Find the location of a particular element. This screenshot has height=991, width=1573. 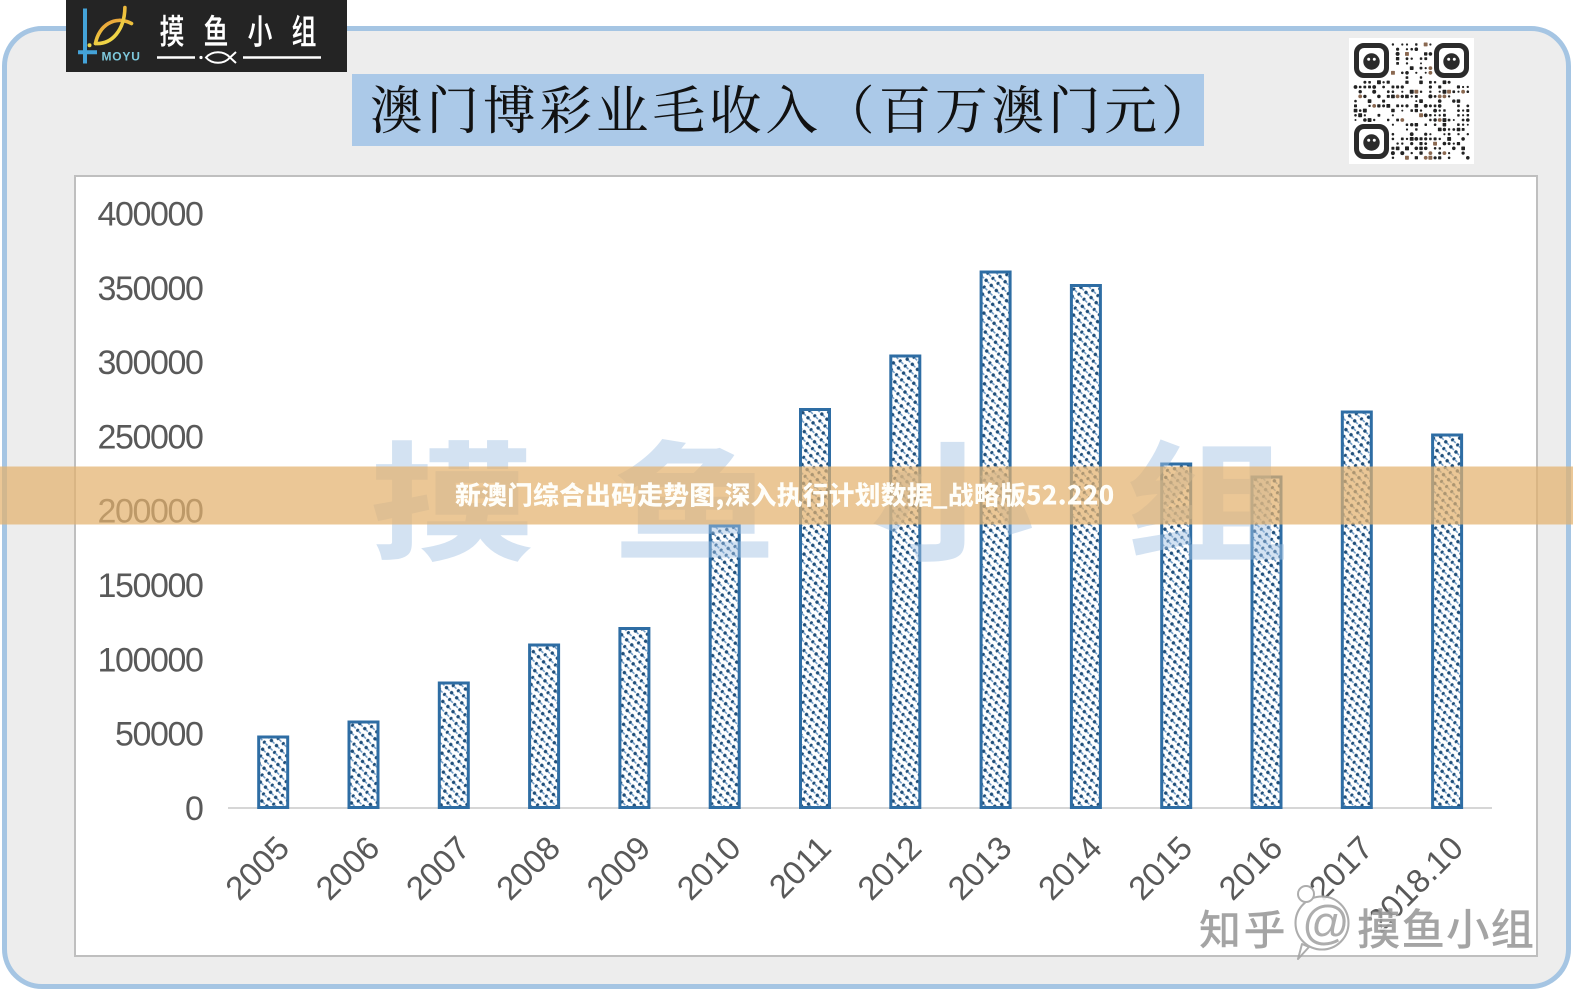

svg-text: 50000 is located at coordinates (159, 735).